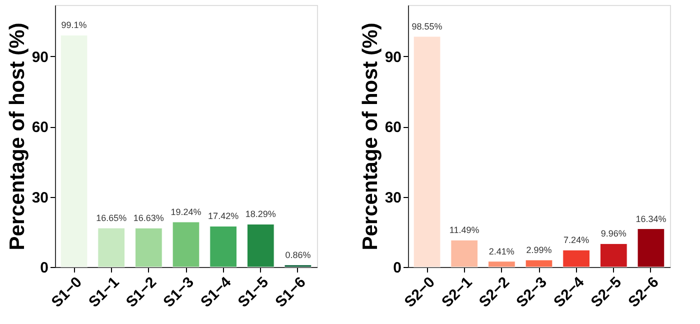 The image size is (700, 324). I want to click on data-label: 7.24%, so click(577, 240).